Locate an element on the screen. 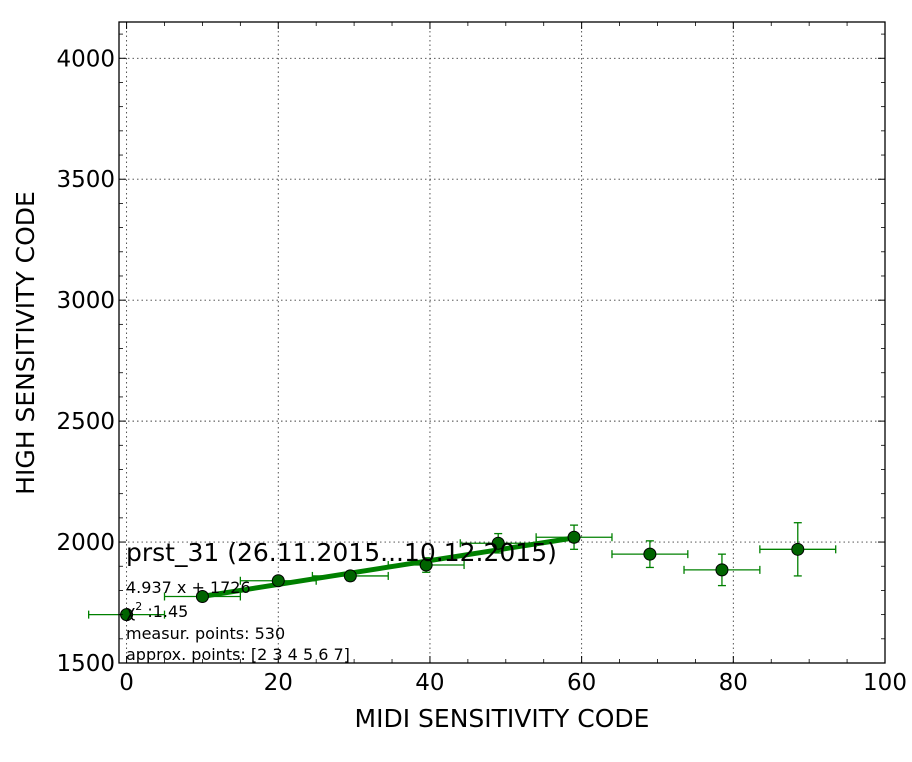  y-tick-label: 2000 is located at coordinates (85, 543).